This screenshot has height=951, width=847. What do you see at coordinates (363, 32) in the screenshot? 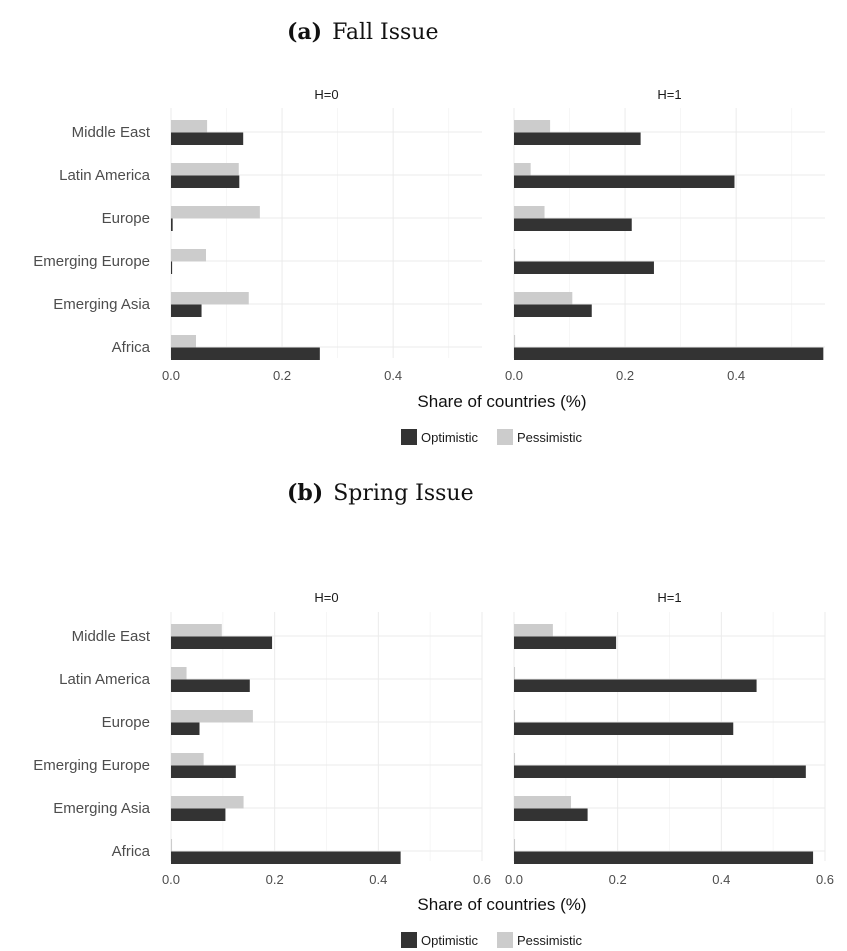
I see `caption-a: (a) Fall Issue` at bounding box center [363, 32].